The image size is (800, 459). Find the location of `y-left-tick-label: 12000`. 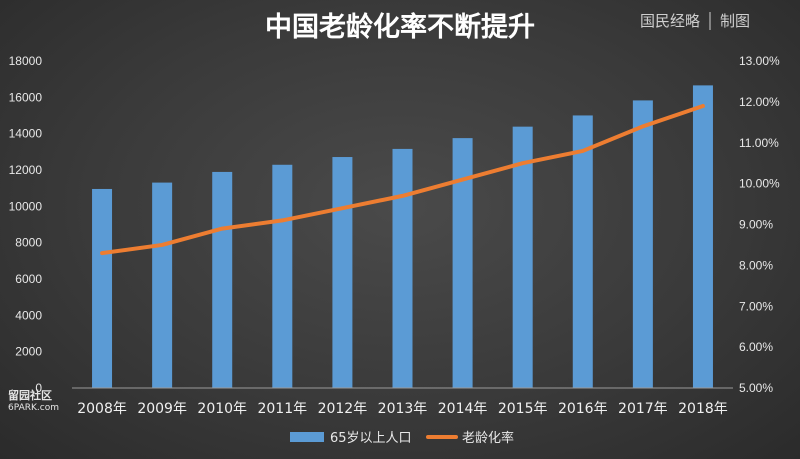

y-left-tick-label: 12000 is located at coordinates (26, 170).